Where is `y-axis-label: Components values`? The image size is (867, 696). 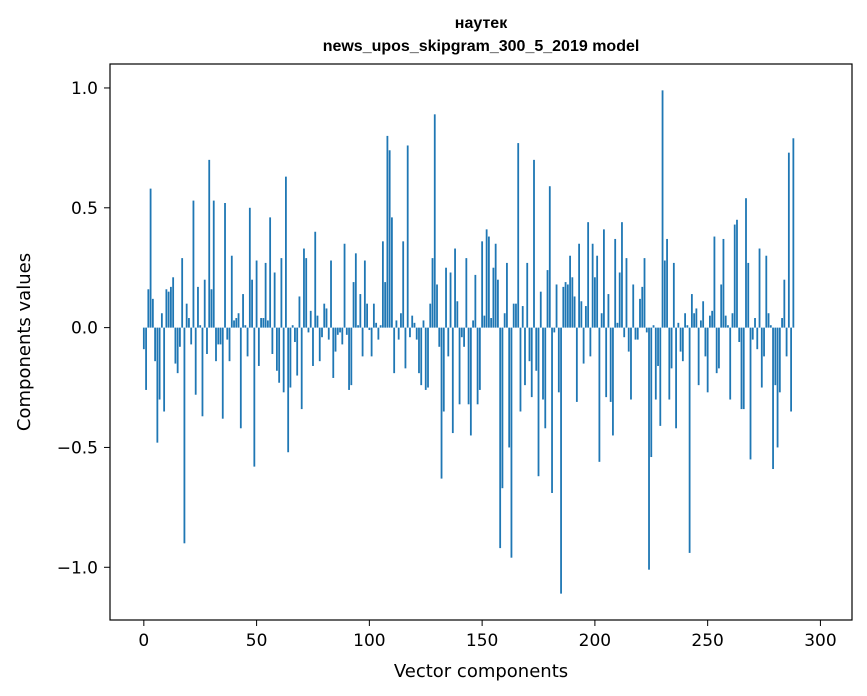
y-axis-label: Components values is located at coordinates (24, 342).